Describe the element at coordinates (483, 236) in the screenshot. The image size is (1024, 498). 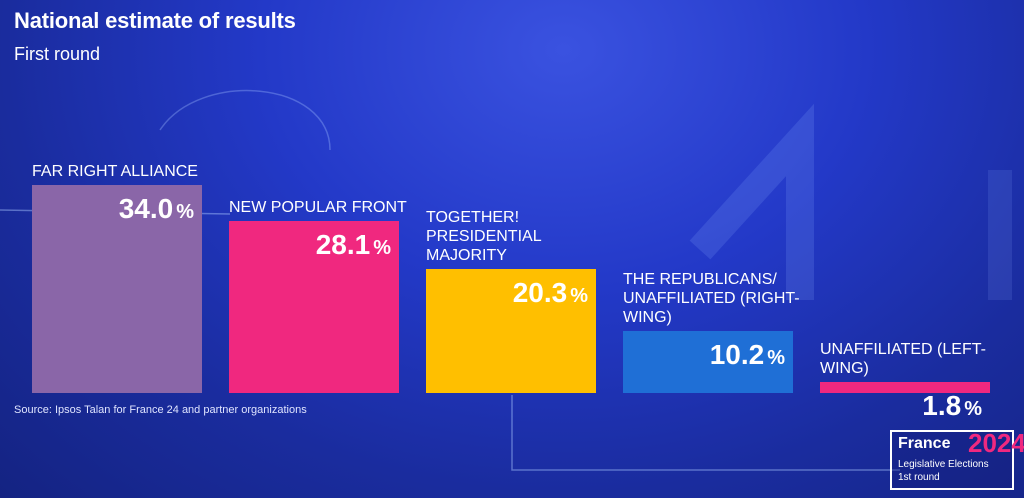
I see `bar-category-label: TOGETHER! PRESIDENTIAL MAJORITY` at that location.